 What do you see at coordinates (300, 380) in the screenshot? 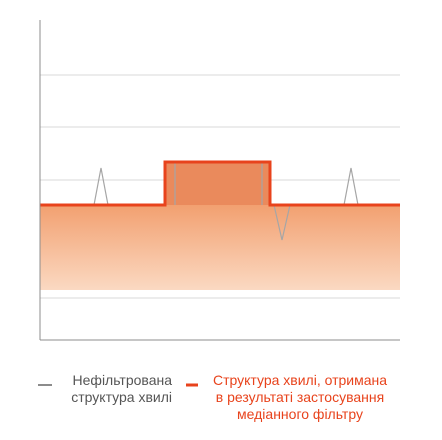
I see `legend-text: Структура хвилі, отримана` at bounding box center [300, 380].